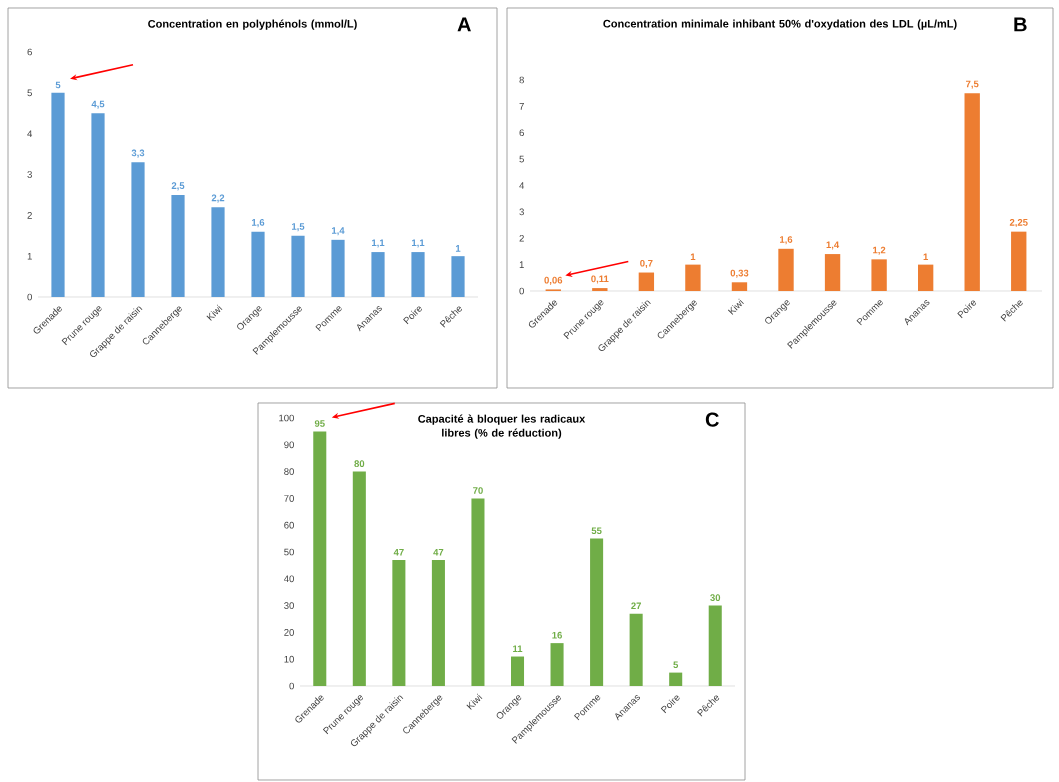 This screenshot has width=1059, height=782. What do you see at coordinates (715, 598) in the screenshot?
I see `data-label: 30` at bounding box center [715, 598].